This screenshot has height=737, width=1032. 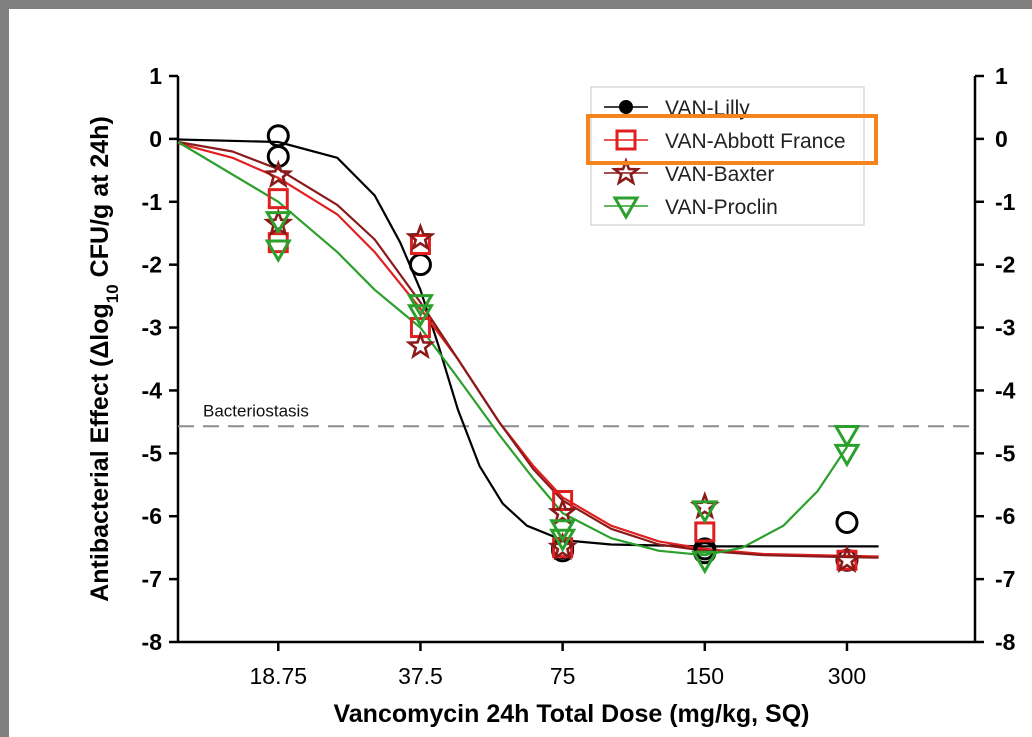 What do you see at coordinates (1005, 390) in the screenshot?
I see `y-tick-label-right: -4` at bounding box center [1005, 390].